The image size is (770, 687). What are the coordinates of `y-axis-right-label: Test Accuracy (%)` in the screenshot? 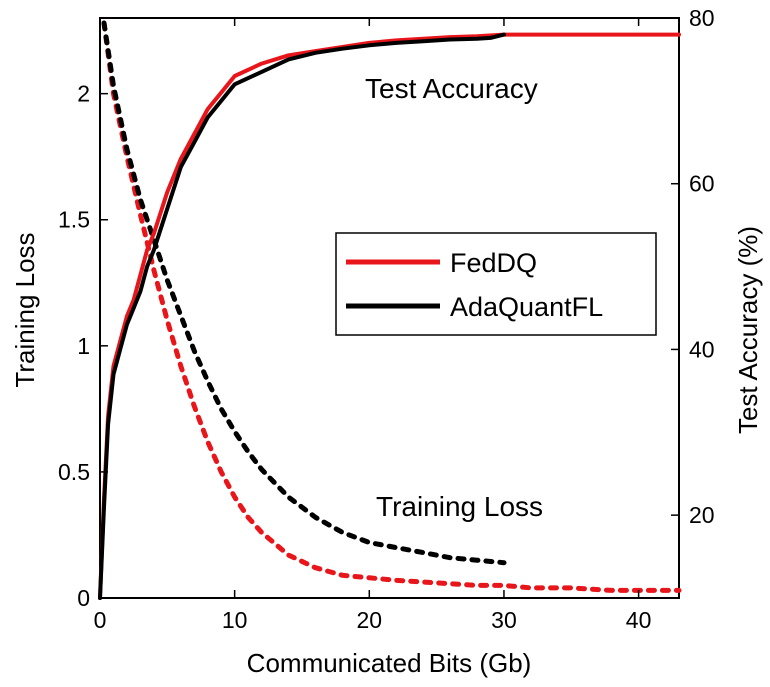 It's located at (748, 330).